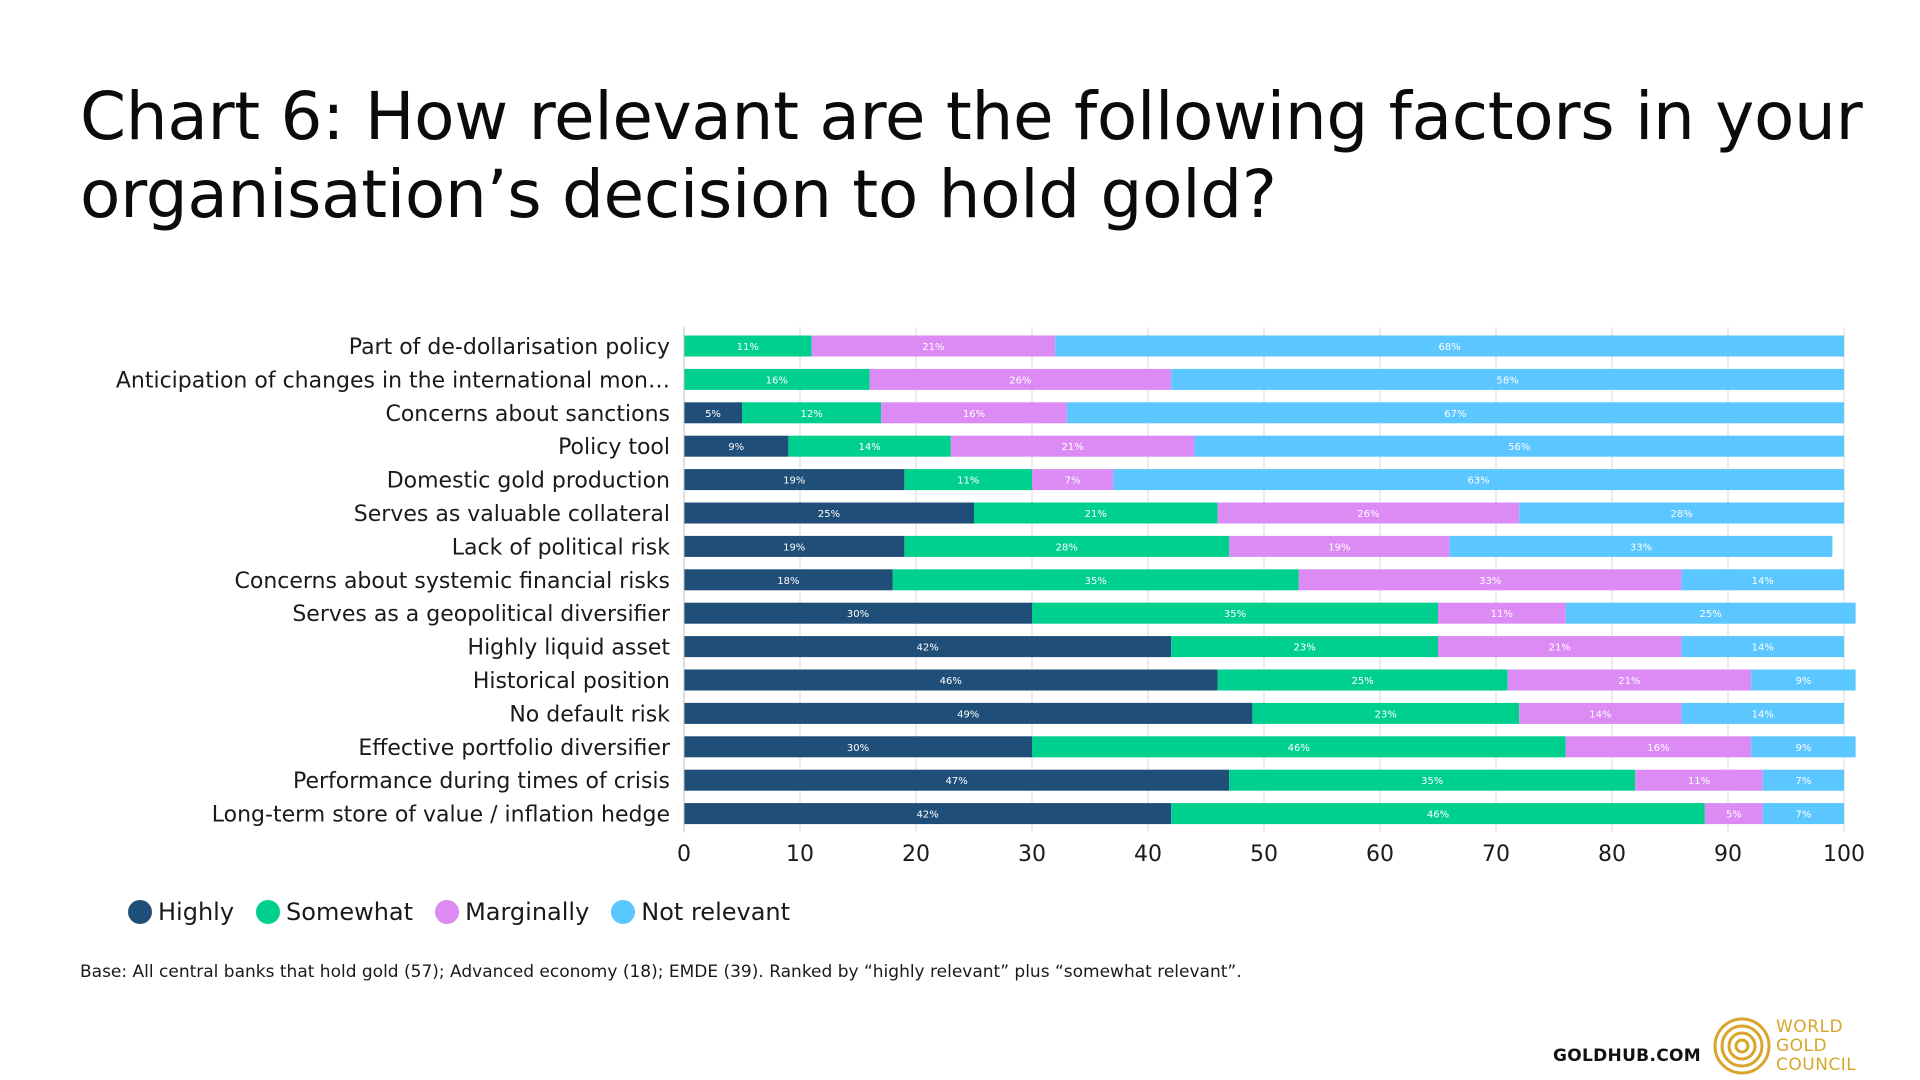 Image resolution: width=1920 pixels, height=1080 pixels. Describe the element at coordinates (800, 854) in the screenshot. I see `x-tick-label: 10` at that location.